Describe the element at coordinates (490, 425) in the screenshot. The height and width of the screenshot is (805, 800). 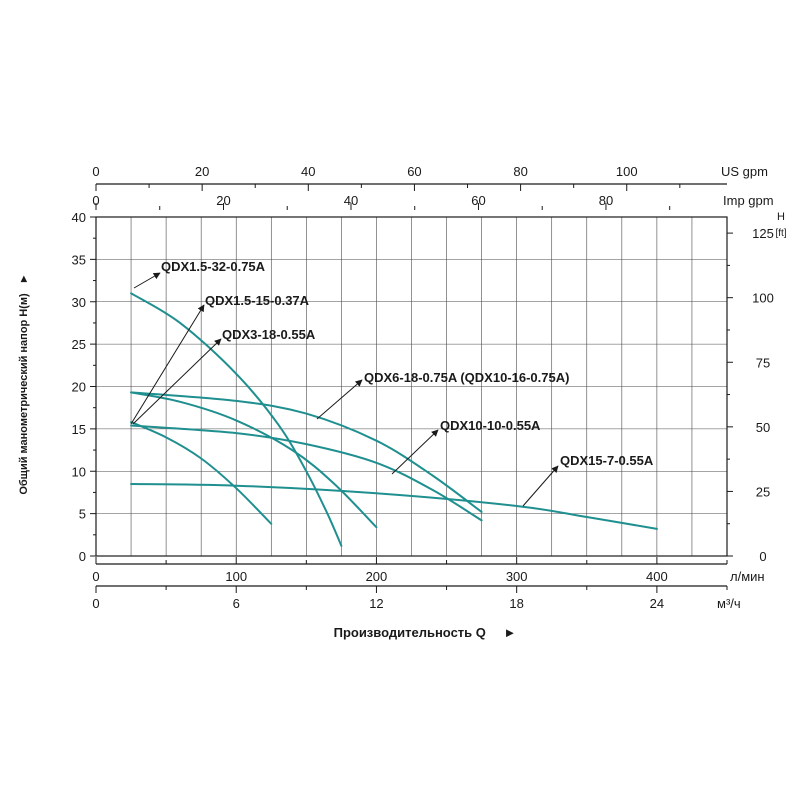
I see `series-label-4: QDX10-10-0.55A` at that location.